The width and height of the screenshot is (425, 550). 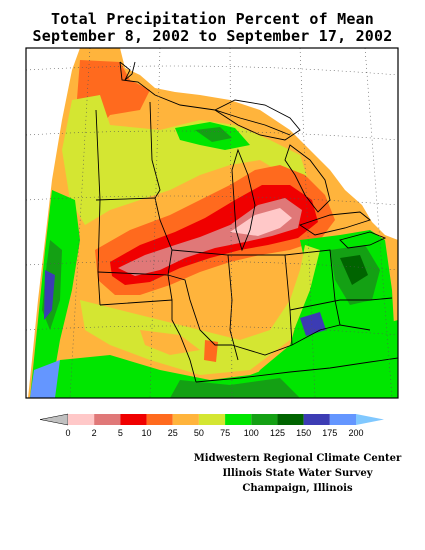 What do you see at coordinates (54, 419) in the screenshot?
I see `legend-swatch-min` at bounding box center [54, 419].